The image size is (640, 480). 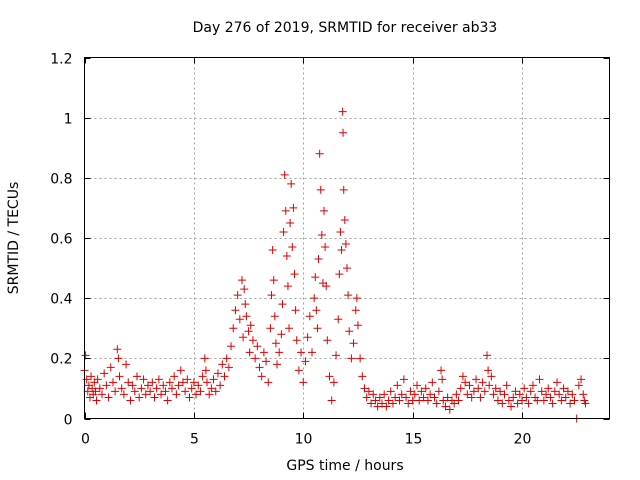 I want to click on y-axis-label: SRMTID / TECUs, so click(x=14, y=238).